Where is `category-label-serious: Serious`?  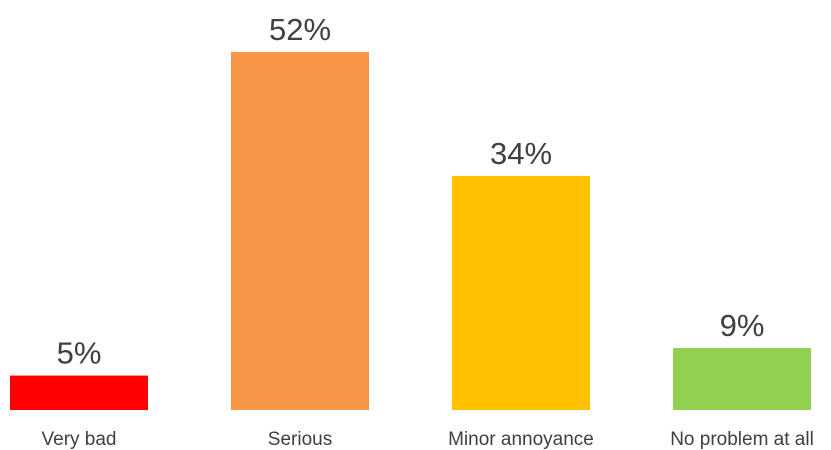 category-label-serious: Serious is located at coordinates (300, 439).